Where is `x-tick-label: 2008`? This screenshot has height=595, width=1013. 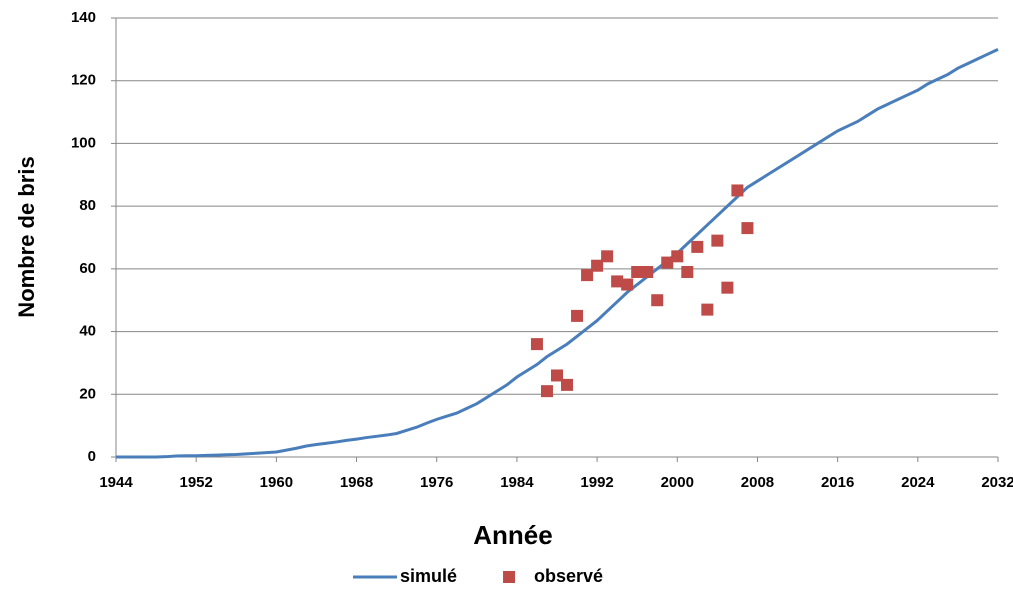
x-tick-label: 2008 is located at coordinates (757, 482).